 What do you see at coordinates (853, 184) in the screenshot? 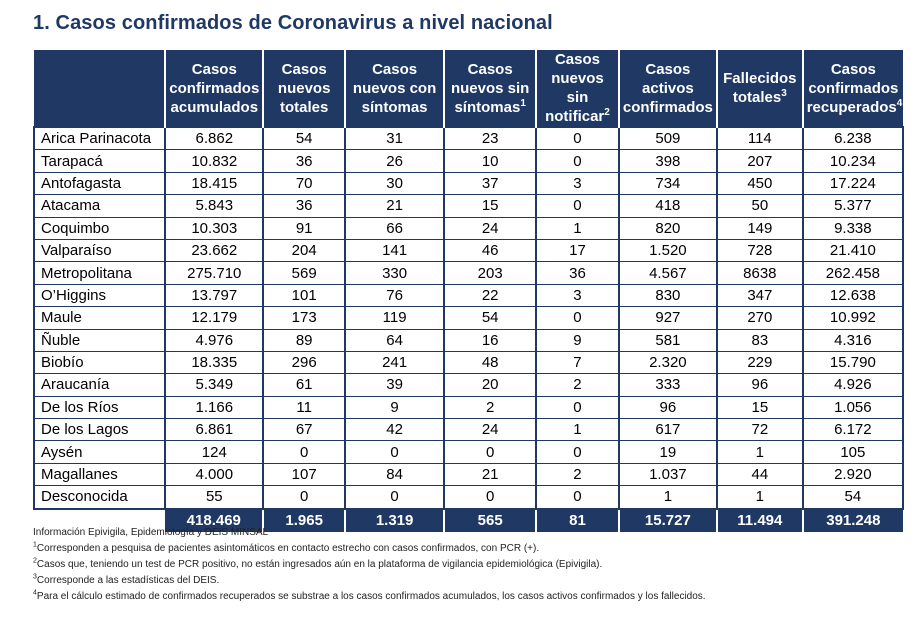
I see `table-cell: 17.224` at bounding box center [853, 184].